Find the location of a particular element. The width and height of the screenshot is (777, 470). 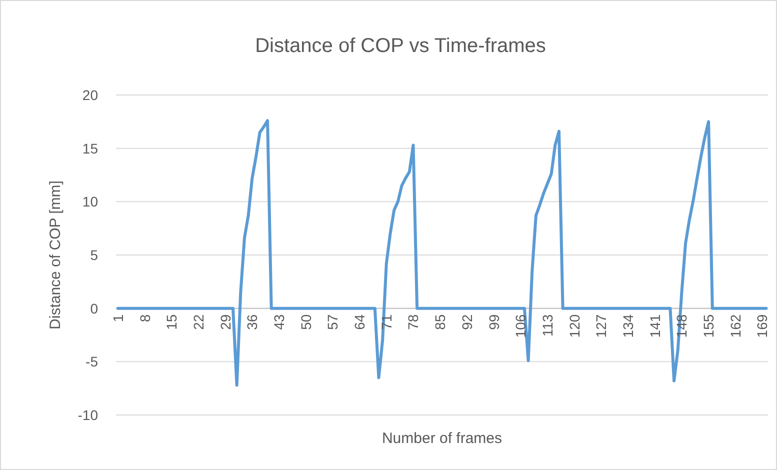

y-tick-label: -10 is located at coordinates (88, 415).